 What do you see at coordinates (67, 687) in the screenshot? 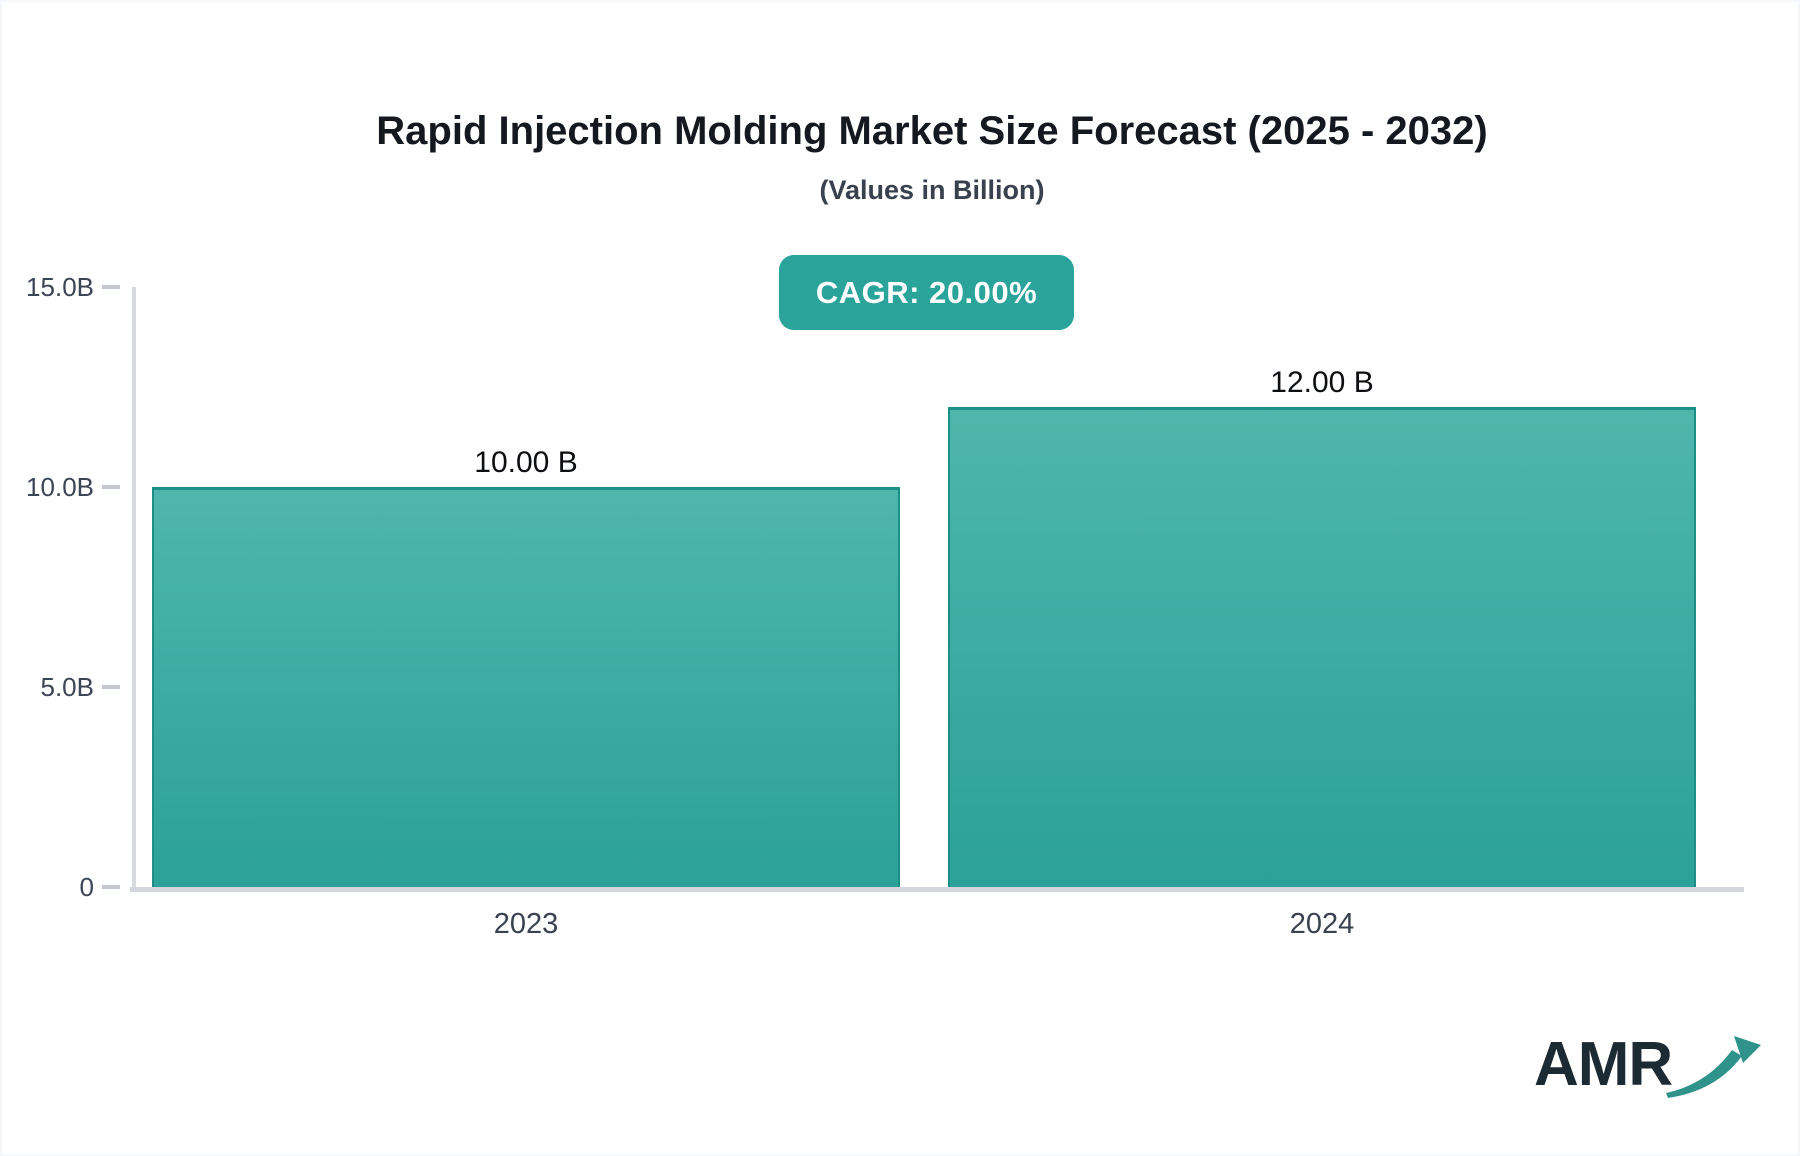
I see `y-tick-label: 5.0B` at bounding box center [67, 687].